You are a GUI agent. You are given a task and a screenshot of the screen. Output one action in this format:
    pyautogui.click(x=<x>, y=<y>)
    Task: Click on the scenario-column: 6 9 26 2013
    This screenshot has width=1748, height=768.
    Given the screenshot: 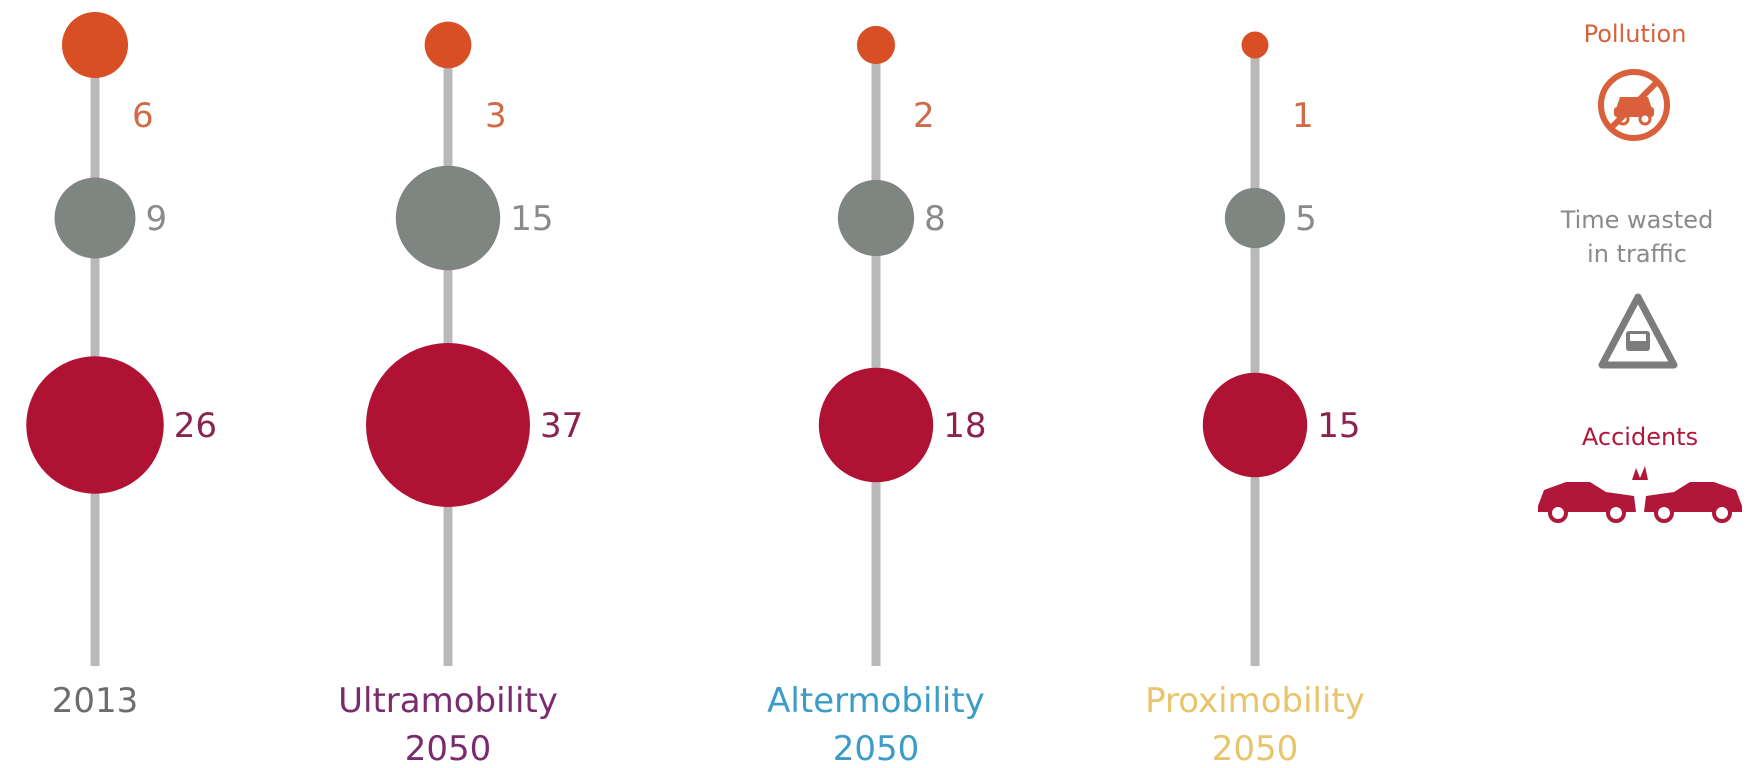 What is the action you would take?
    pyautogui.click(x=121, y=366)
    